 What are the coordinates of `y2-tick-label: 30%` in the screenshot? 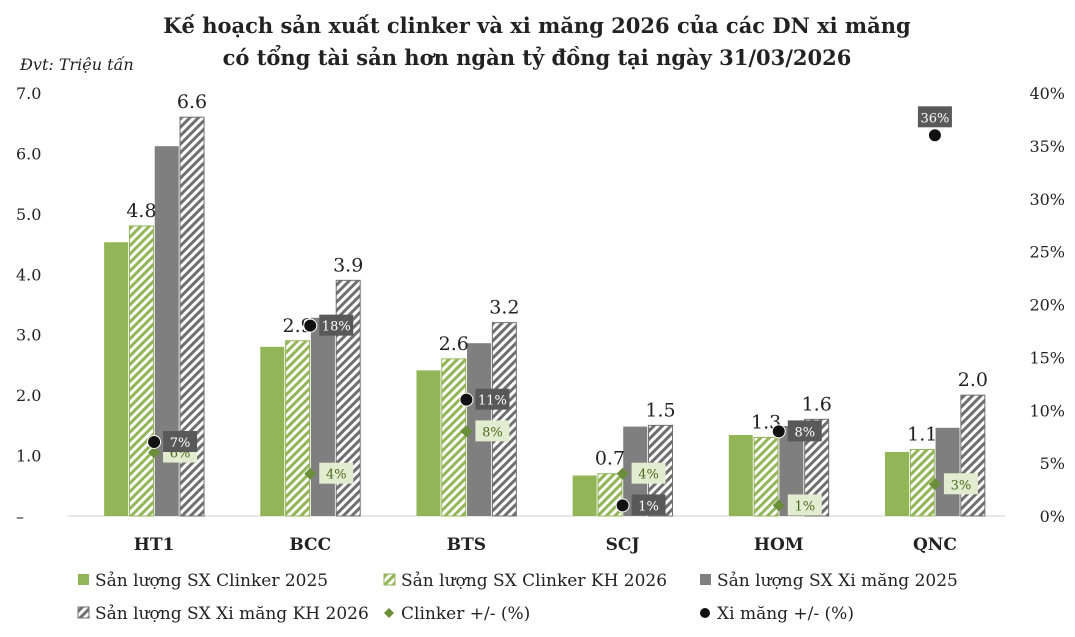 It's located at (1047, 199).